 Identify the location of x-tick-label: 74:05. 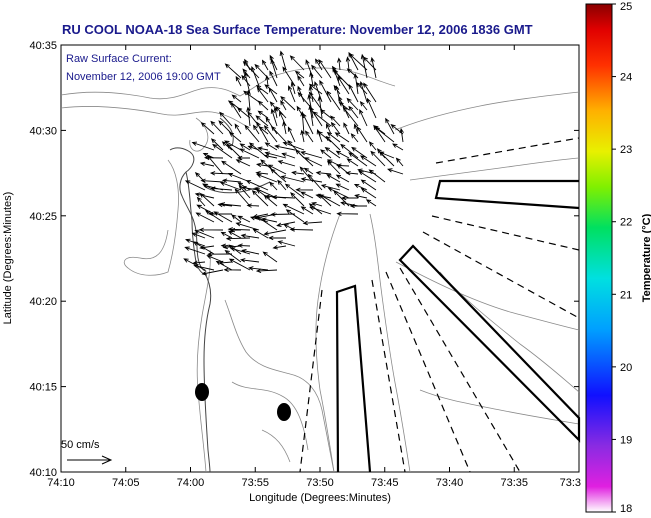
(126, 483).